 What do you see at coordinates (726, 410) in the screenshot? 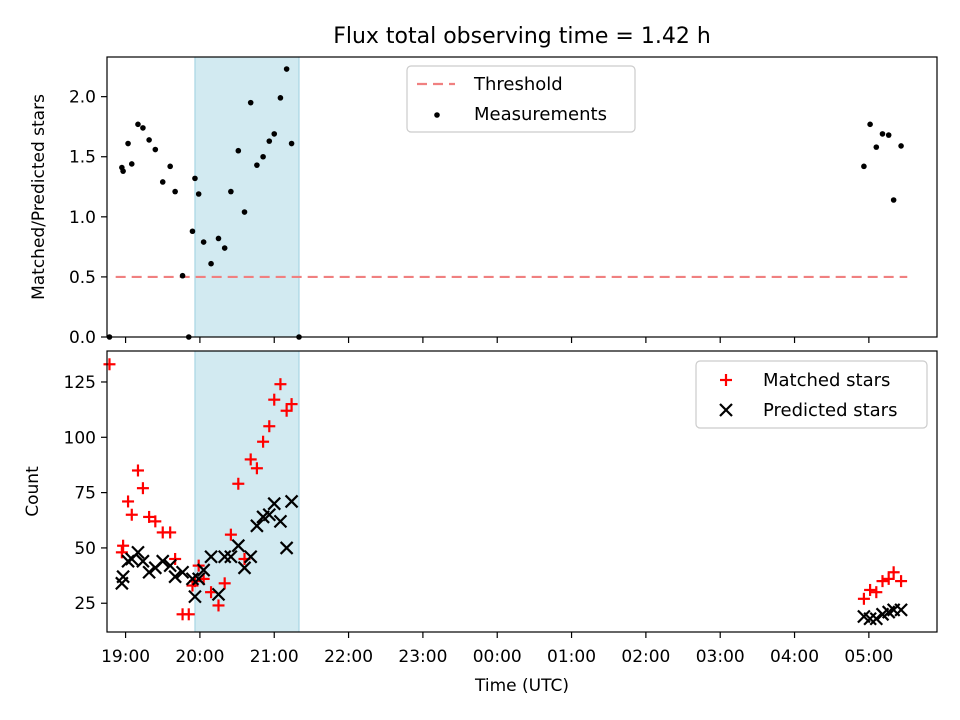
I see `legend-predicted-swatch` at bounding box center [726, 410].